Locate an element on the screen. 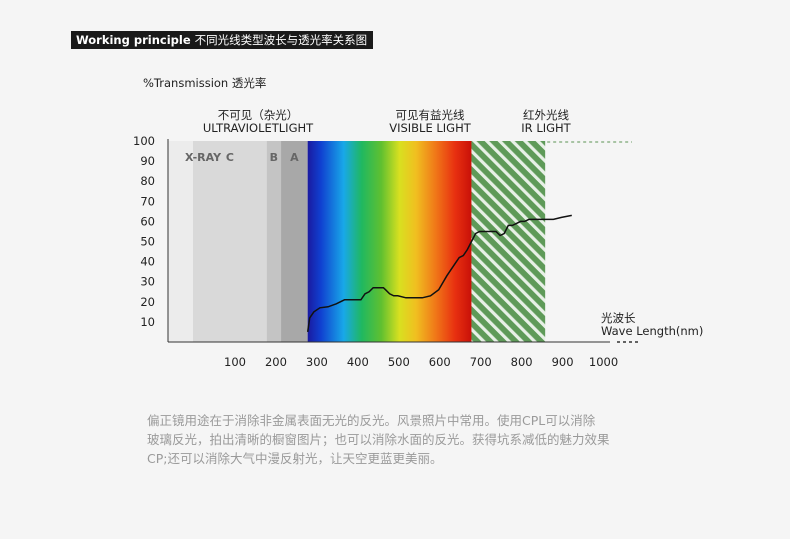  region-label: A is located at coordinates (294, 157).